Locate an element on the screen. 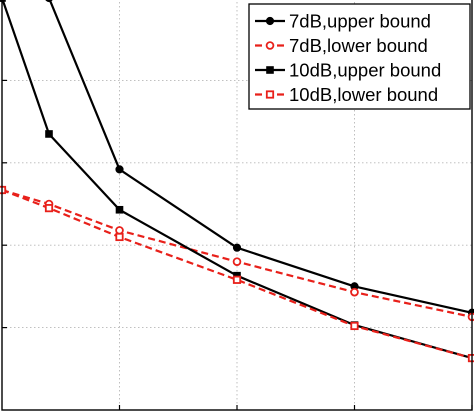 This screenshot has height=413, width=474. legend-label-2: 10dB,upper bound is located at coordinates (365, 70).